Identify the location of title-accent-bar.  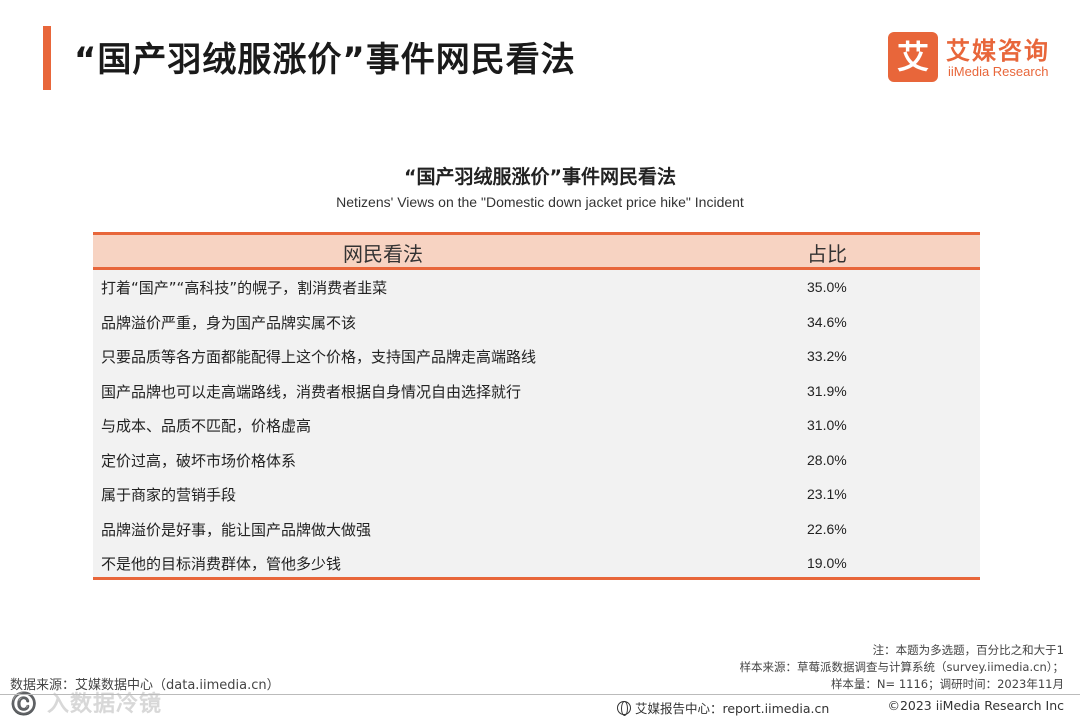
(47, 58).